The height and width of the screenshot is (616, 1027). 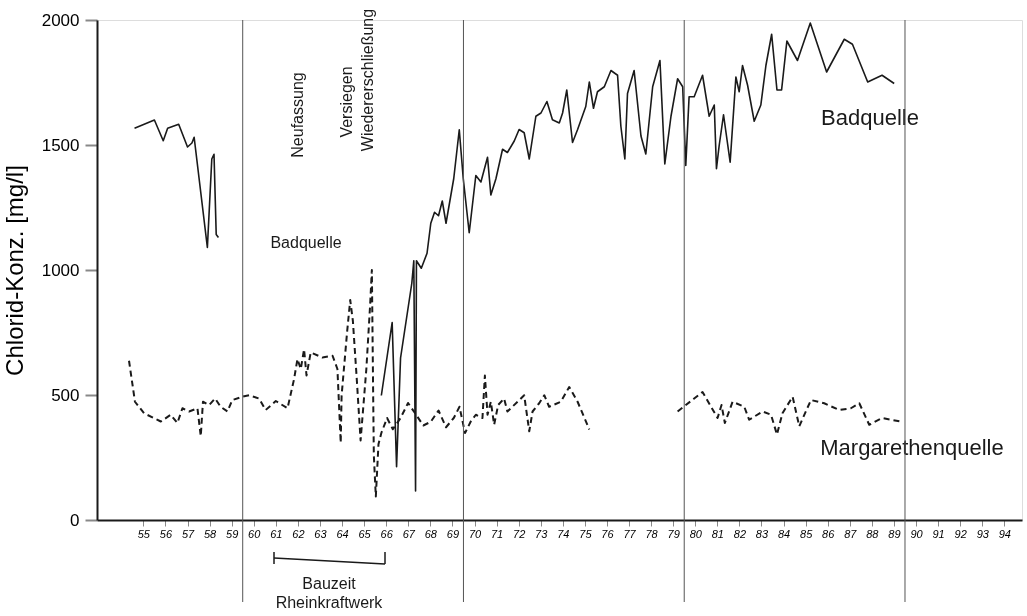 I want to click on x-tick-label: 81, so click(x=717, y=533).